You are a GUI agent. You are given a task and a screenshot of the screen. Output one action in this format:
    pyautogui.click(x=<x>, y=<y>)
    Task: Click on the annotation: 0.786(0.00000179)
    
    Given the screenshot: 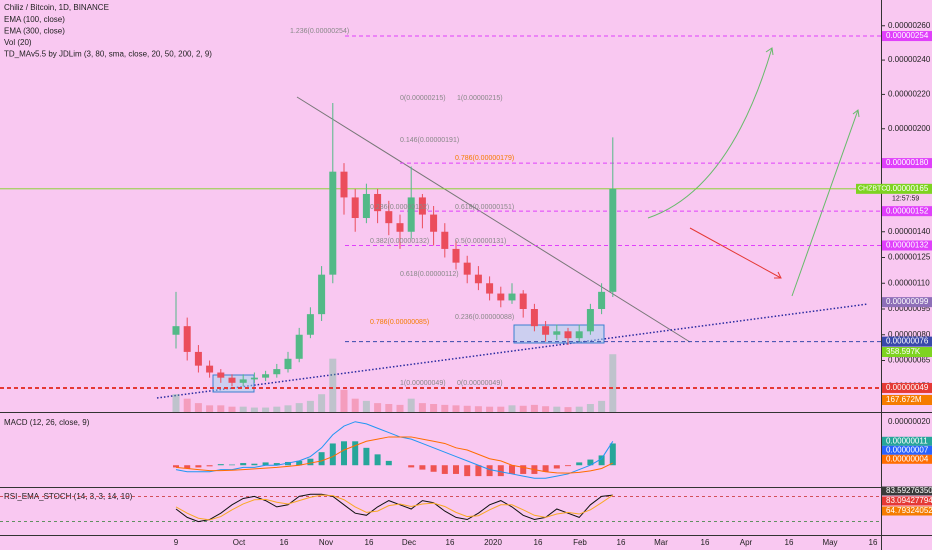 What is the action you would take?
    pyautogui.click(x=484, y=158)
    